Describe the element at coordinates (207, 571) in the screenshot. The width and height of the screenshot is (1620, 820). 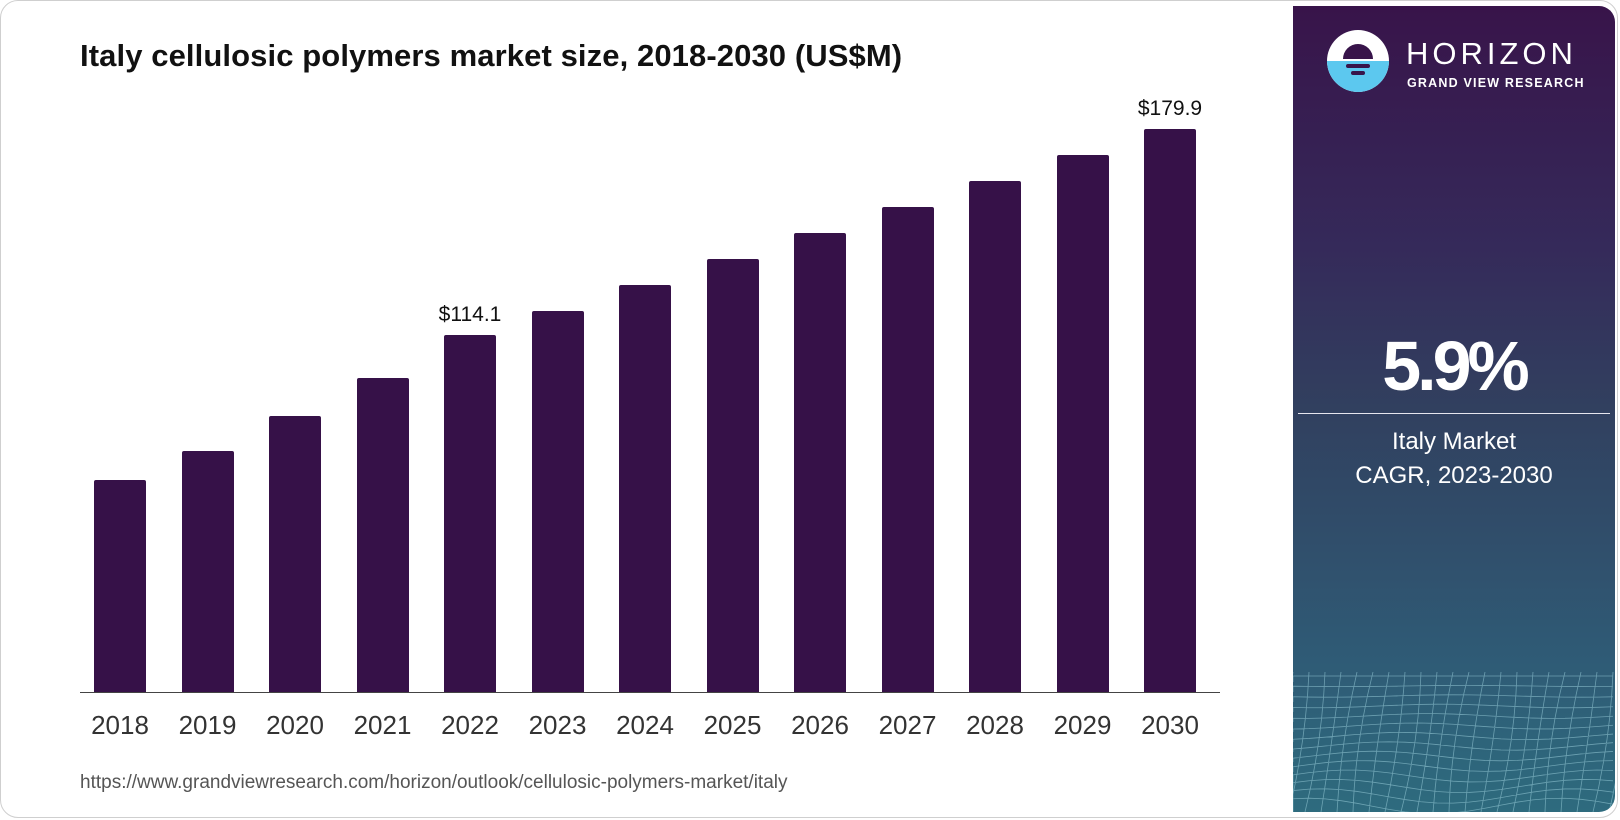
I see `bar-2019` at that location.